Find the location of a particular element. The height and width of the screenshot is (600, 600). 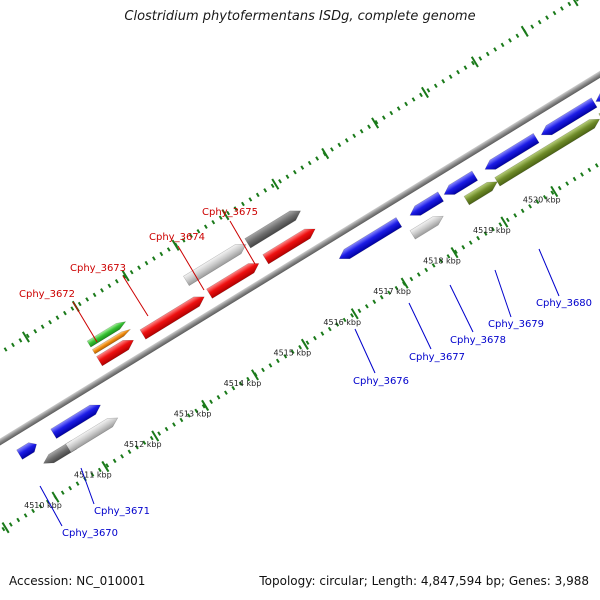

gene-label-cphy-3676: Cphy_3676 is located at coordinates (381, 381).